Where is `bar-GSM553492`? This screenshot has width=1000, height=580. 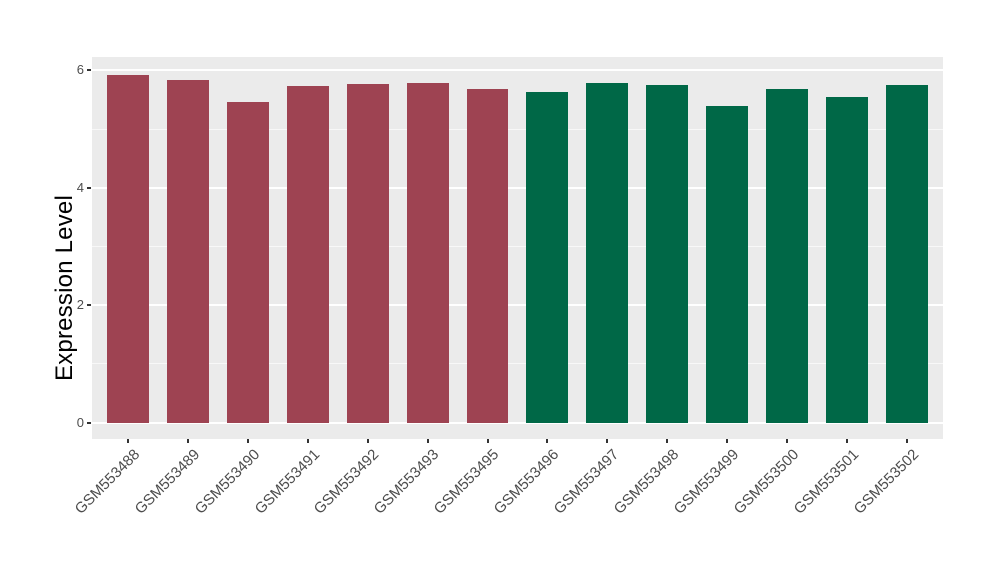
bar-GSM553492 is located at coordinates (367, 253).